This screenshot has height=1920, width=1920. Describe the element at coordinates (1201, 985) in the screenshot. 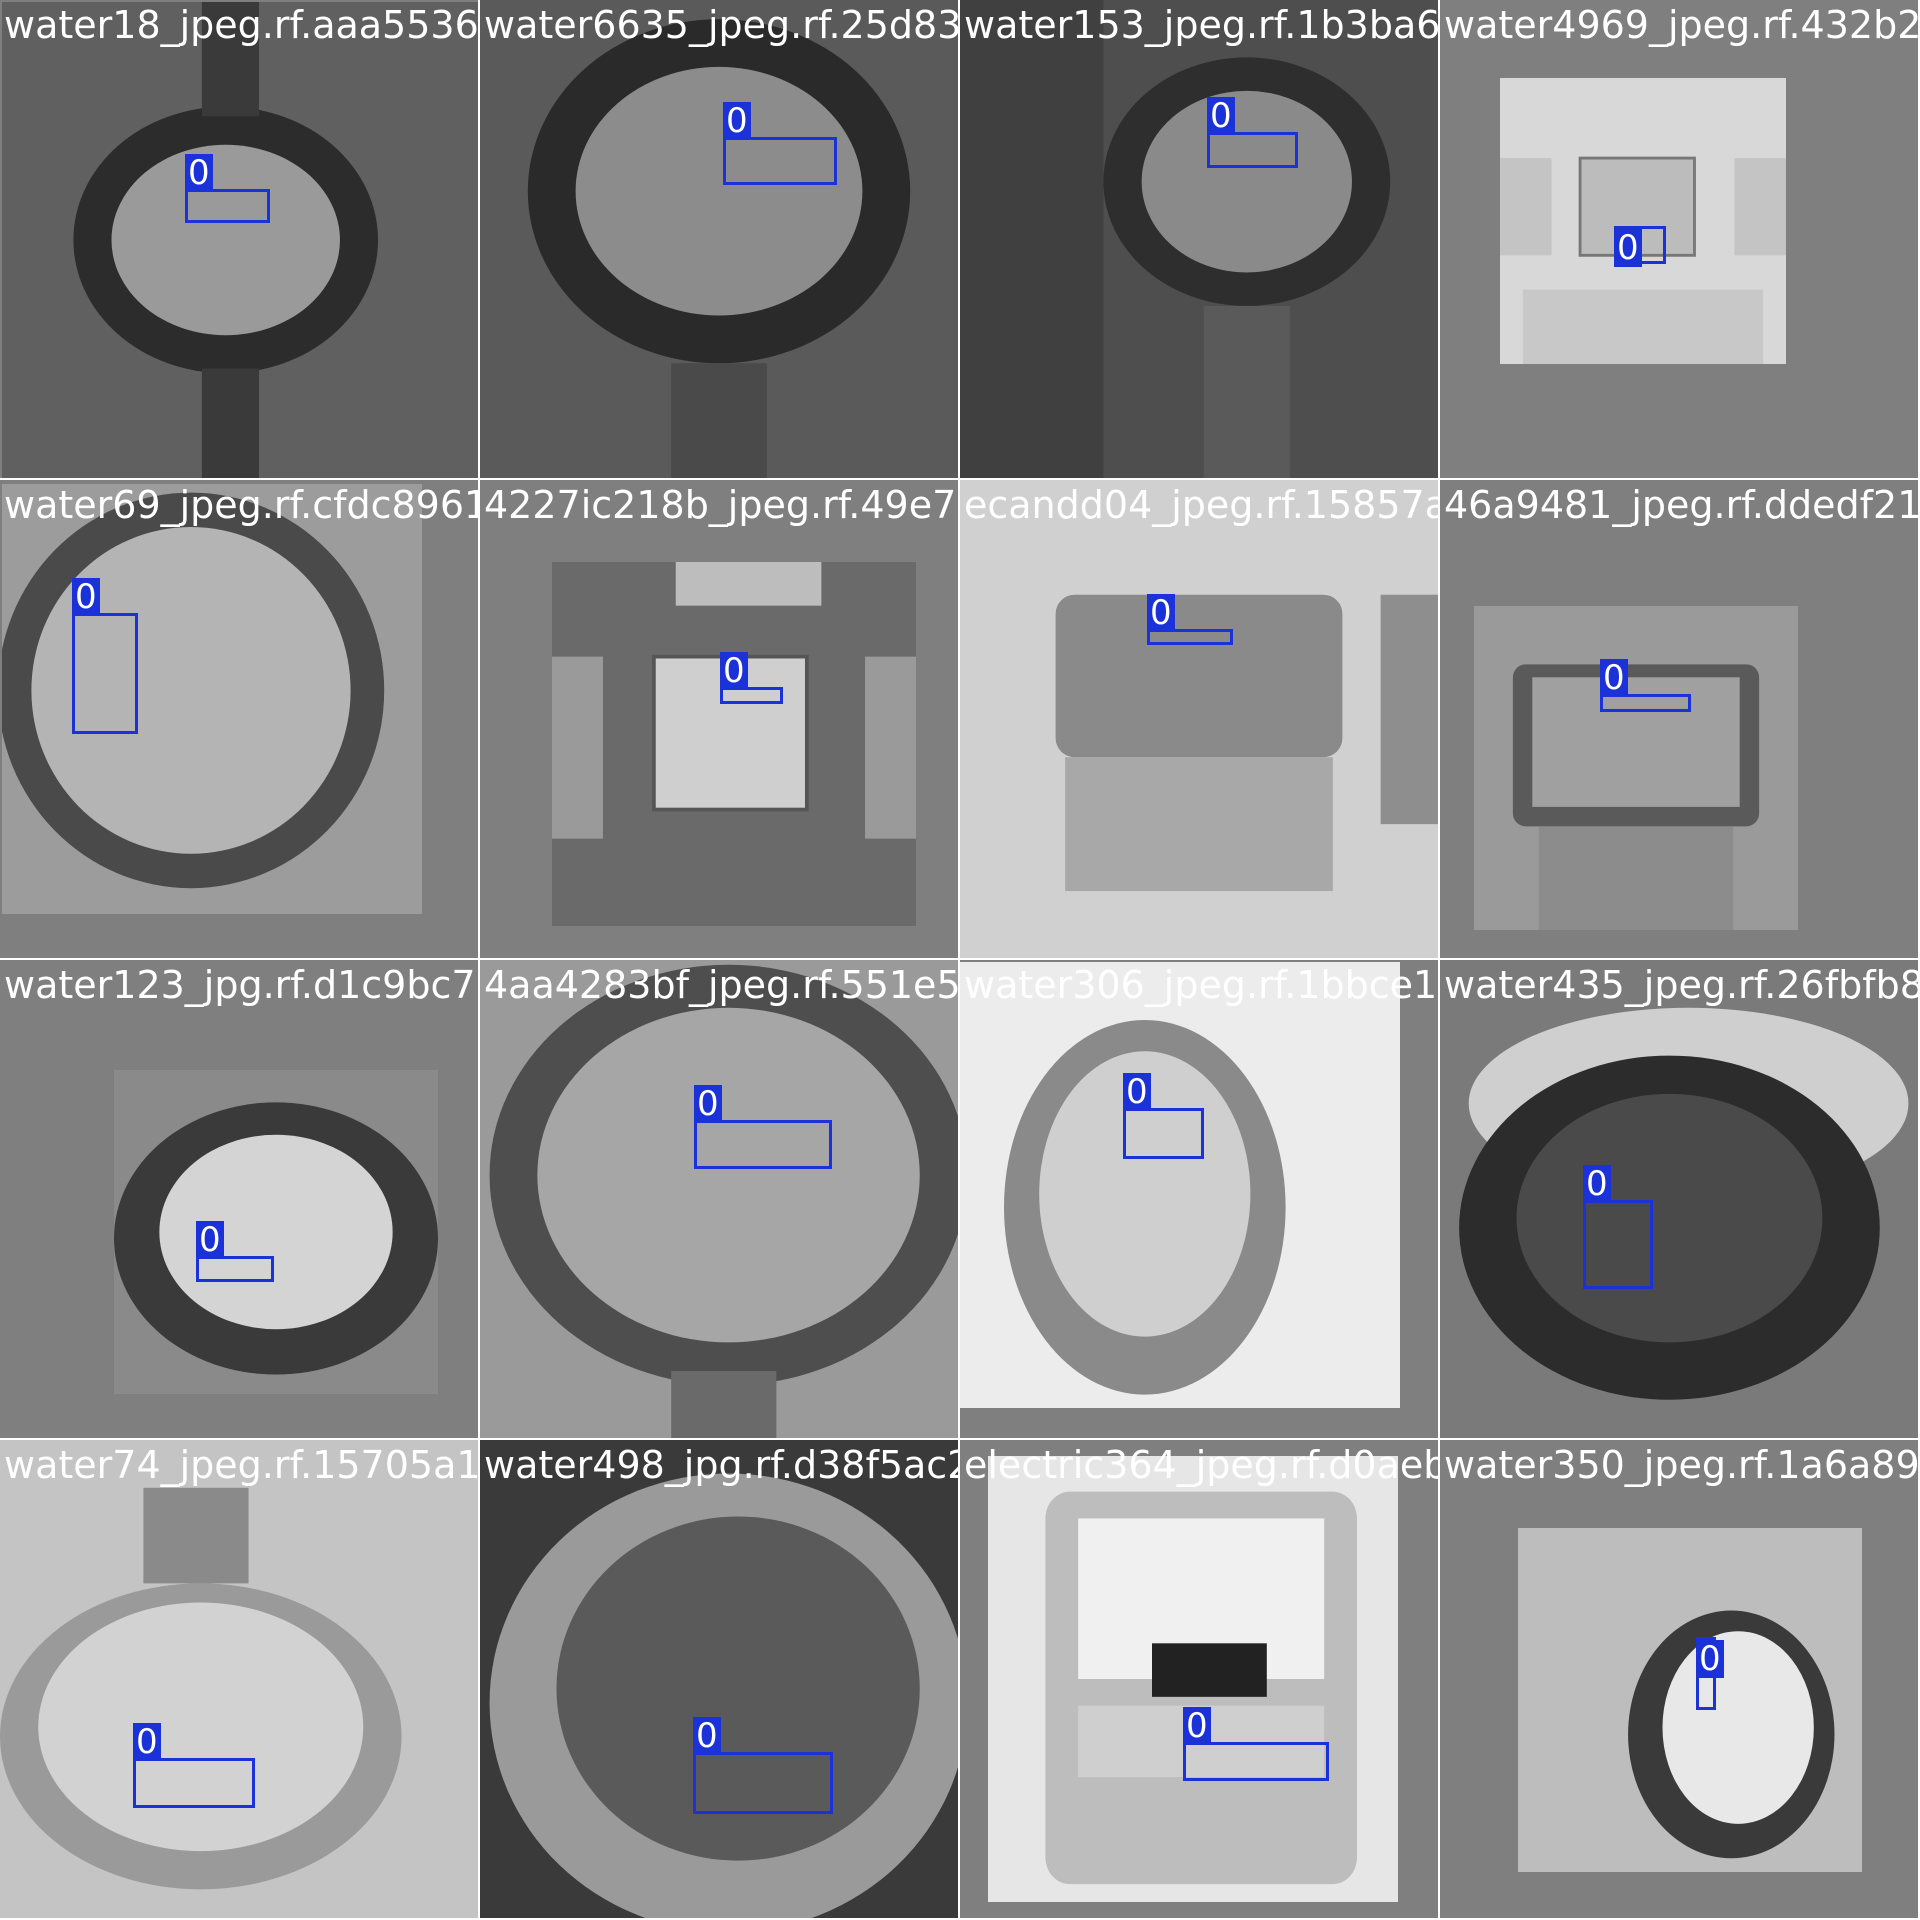

I see `image-filename: water306_jpeg.rf.1bbce154c` at that location.